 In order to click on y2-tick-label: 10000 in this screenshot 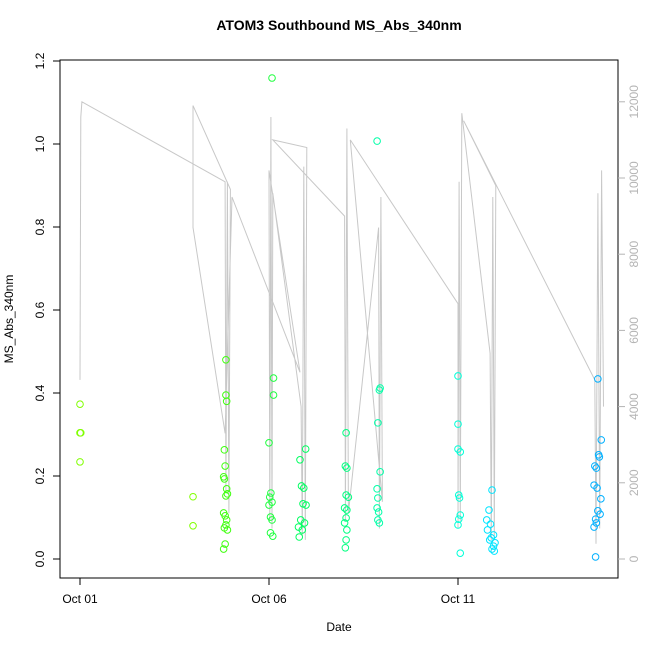, I will do `click(634, 178)`.